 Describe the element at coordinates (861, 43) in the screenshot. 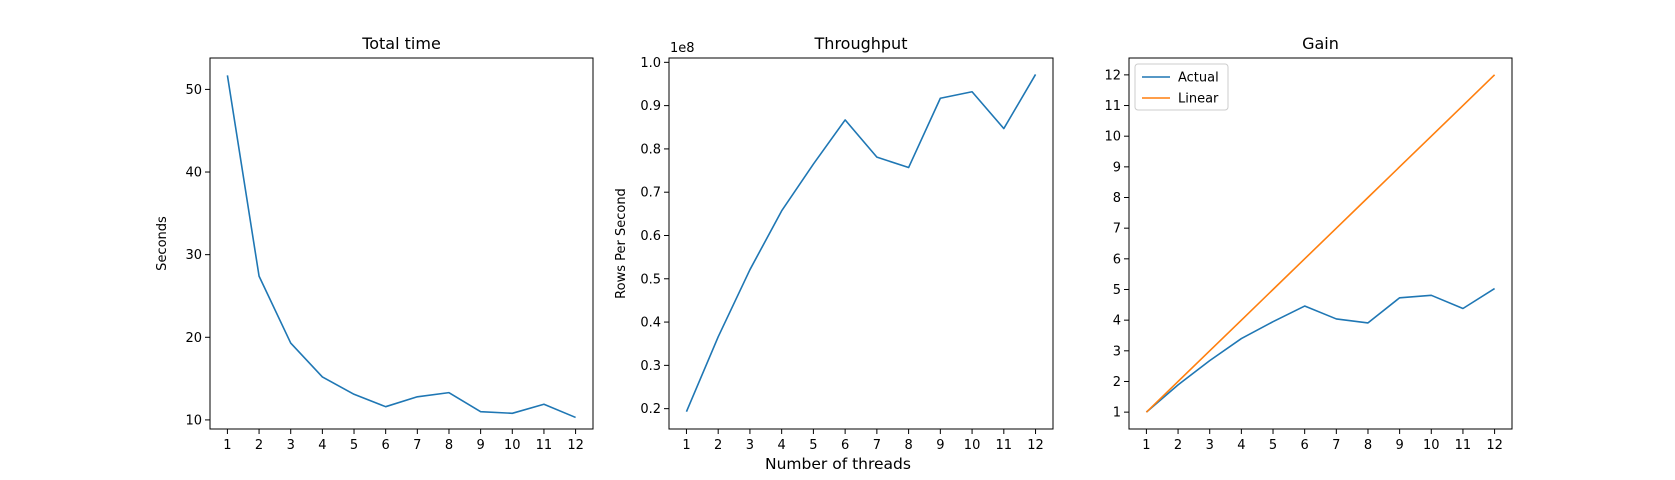

I see `chart-title: Throughput` at that location.